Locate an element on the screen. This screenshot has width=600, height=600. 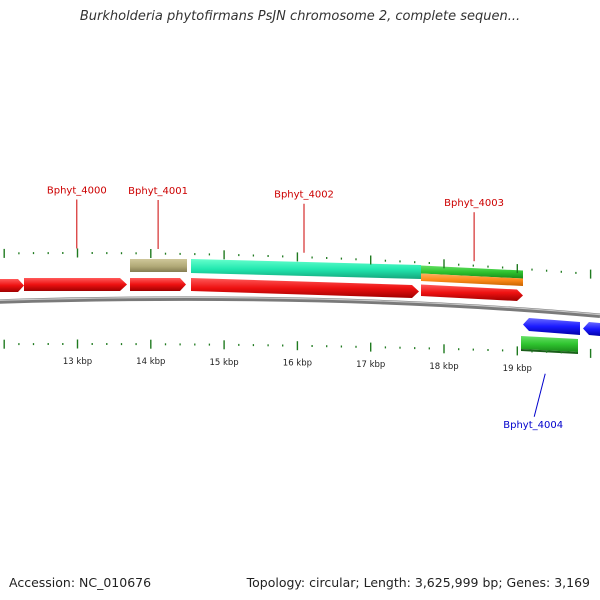
scale-tick-label: 17 kbp is located at coordinates (370, 365).